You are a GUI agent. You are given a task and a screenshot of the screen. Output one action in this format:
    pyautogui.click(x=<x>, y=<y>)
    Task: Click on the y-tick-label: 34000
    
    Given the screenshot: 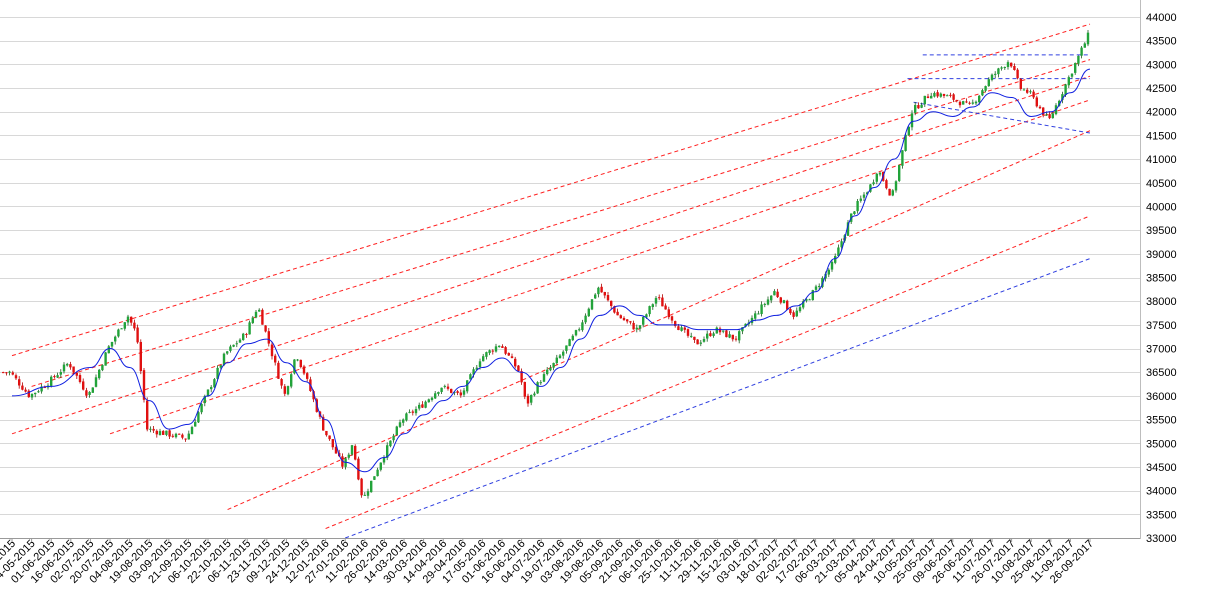 What is the action you would take?
    pyautogui.click(x=1161, y=492)
    